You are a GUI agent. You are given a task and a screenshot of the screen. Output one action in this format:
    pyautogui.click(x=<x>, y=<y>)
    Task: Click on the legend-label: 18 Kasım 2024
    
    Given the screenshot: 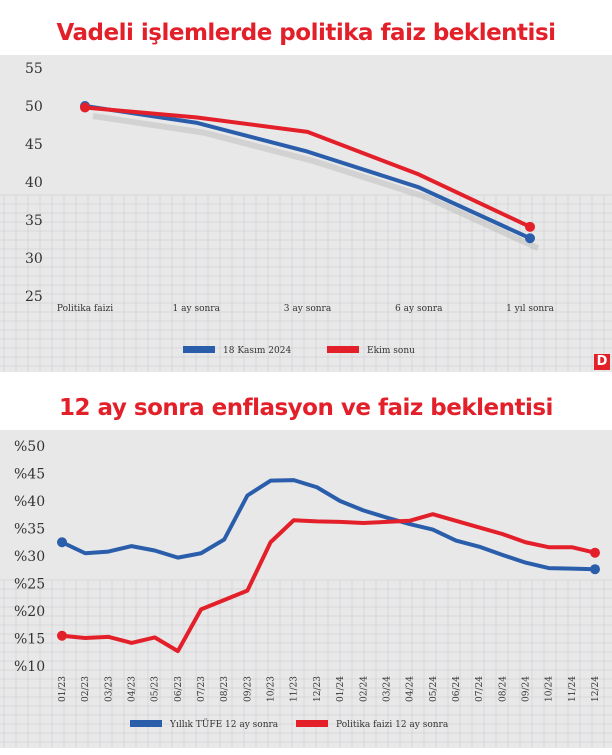 What is the action you would take?
    pyautogui.click(x=257, y=351)
    